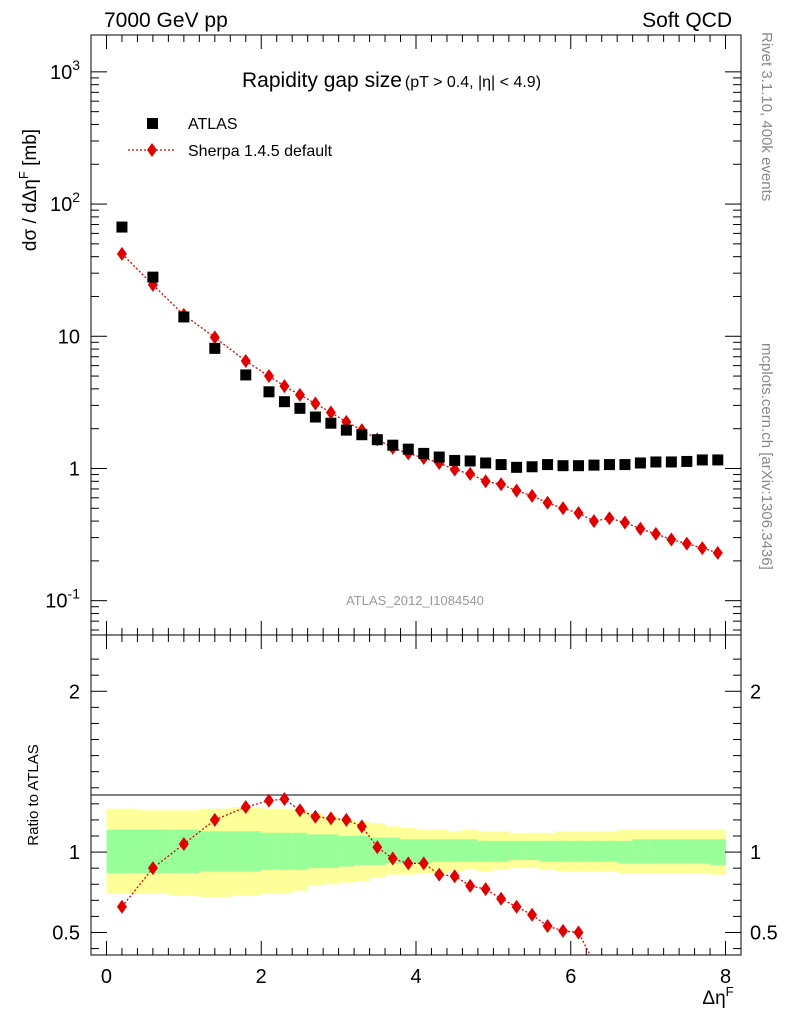  I want to click on x-tick-label: 6, so click(570, 977).